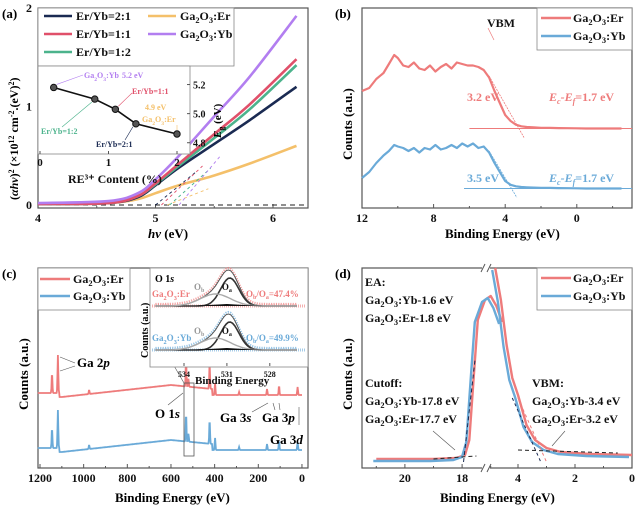 Image resolution: width=641 pixels, height=513 pixels. Describe the element at coordinates (272, 339) in the screenshot. I see `inset-ratio-label: Ob/Oa=49.9%` at that location.